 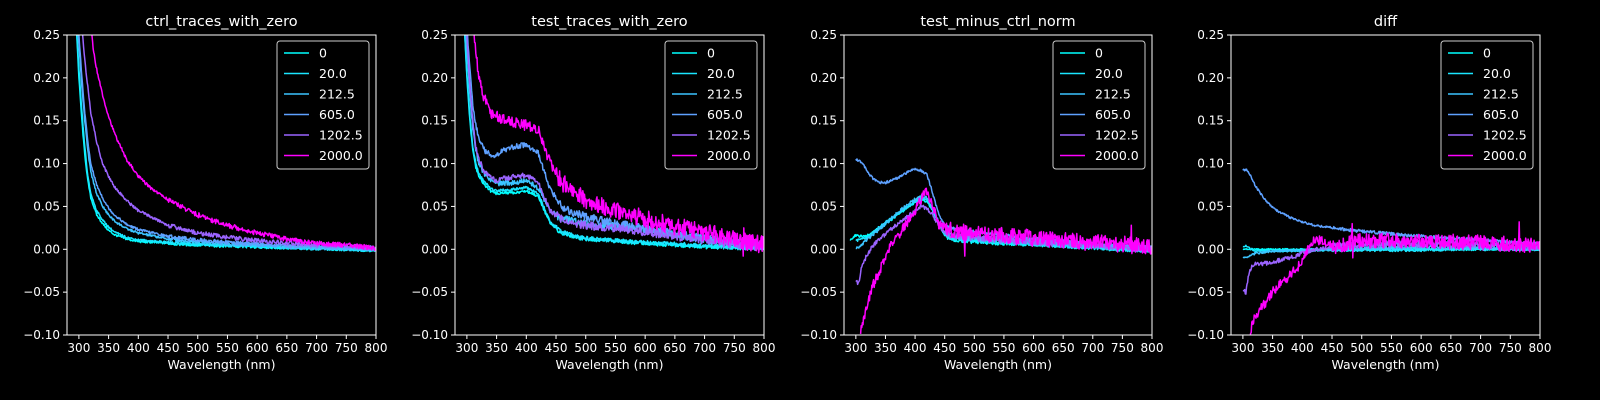 What do you see at coordinates (974, 348) in the screenshot?
I see `x-tick-label: 500` at bounding box center [974, 348].